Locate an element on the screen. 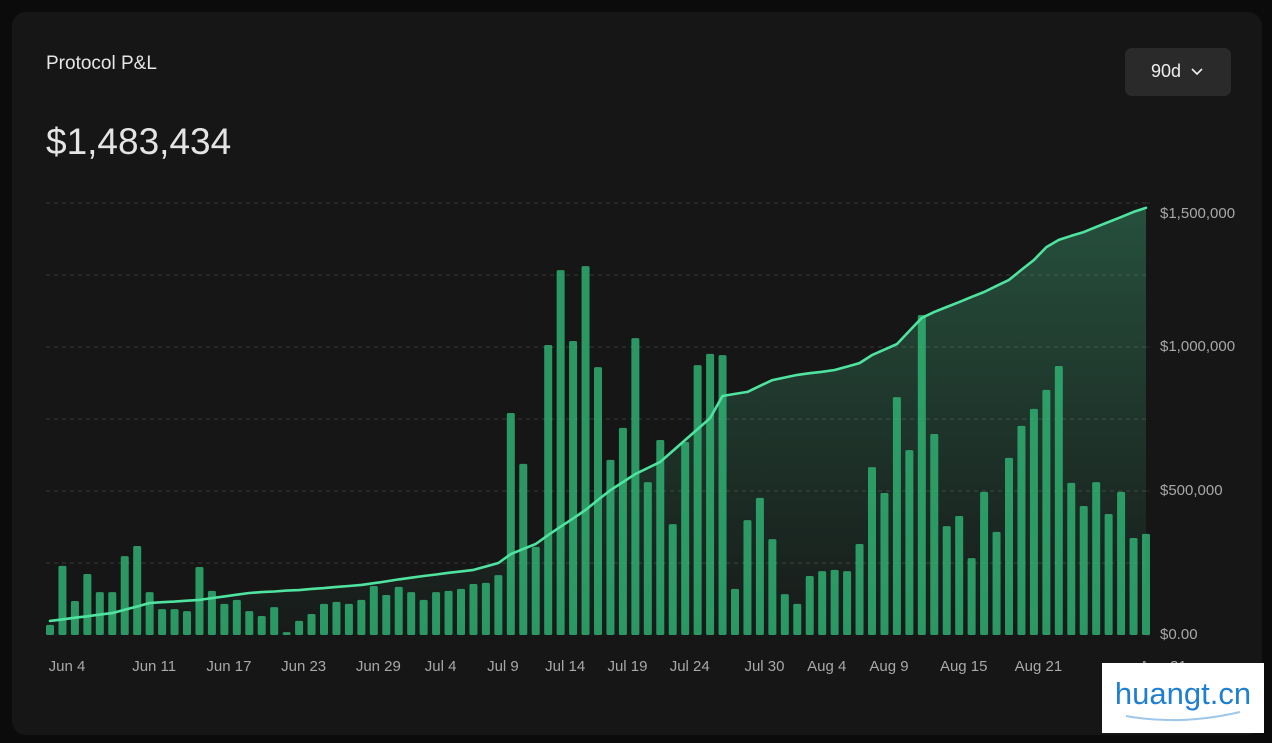 The width and height of the screenshot is (1272, 743). y-tick-label: $1,500,000 is located at coordinates (1197, 213).